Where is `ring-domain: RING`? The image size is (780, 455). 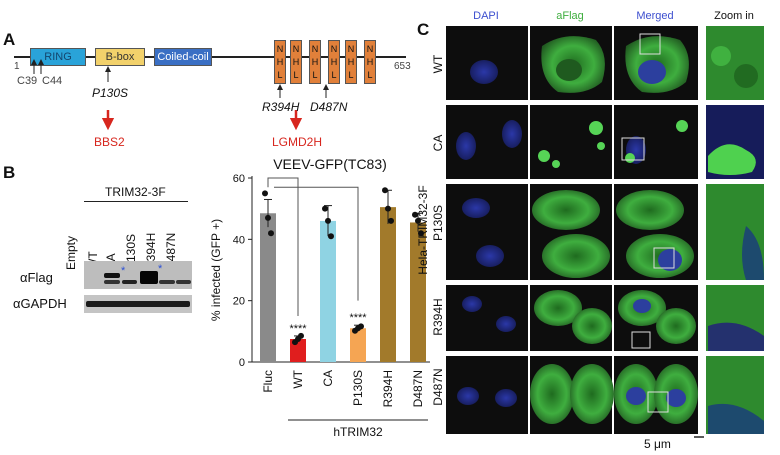
ring-domain: RING is located at coordinates (58, 57).